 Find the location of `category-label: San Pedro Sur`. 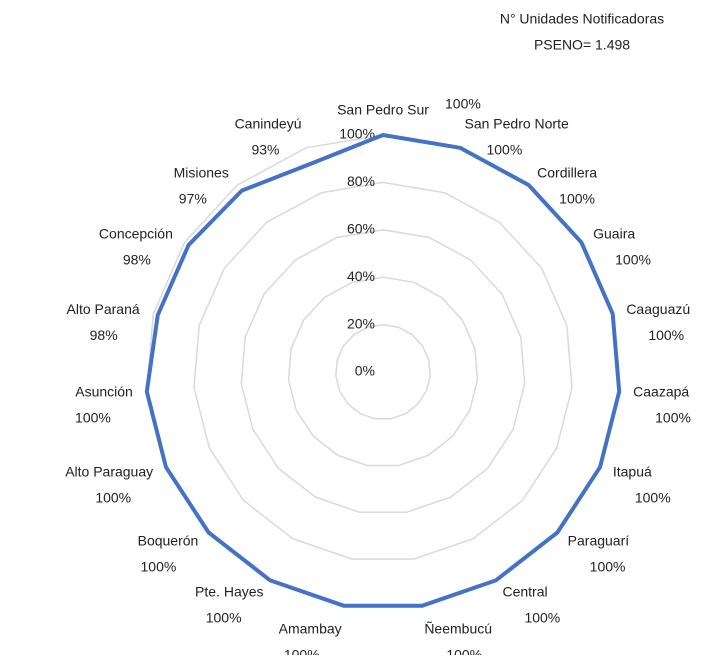

category-label: San Pedro Sur is located at coordinates (383, 110).